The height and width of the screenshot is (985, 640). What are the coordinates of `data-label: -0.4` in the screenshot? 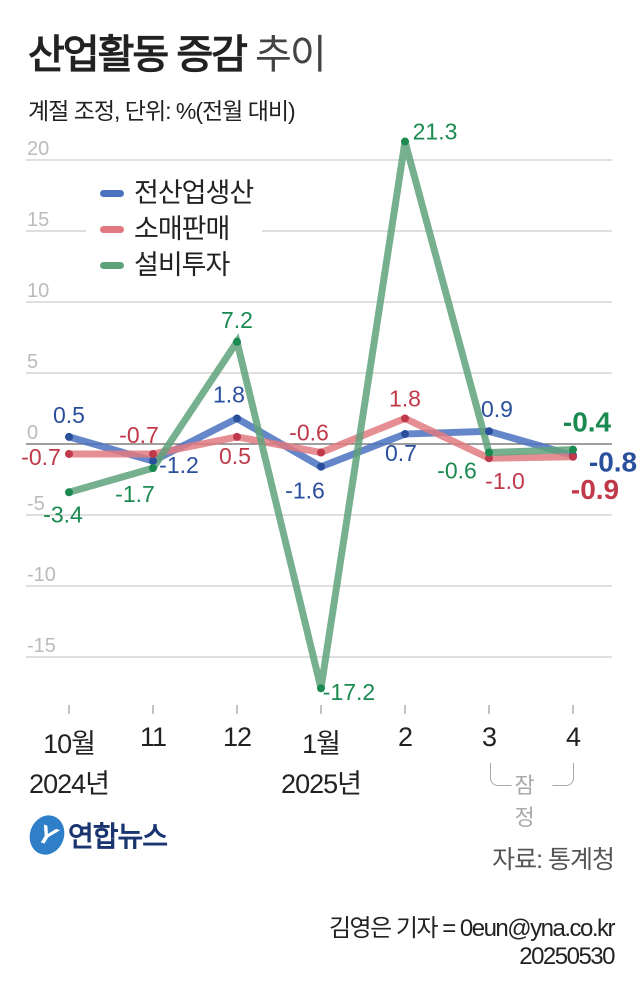 It's located at (587, 422).